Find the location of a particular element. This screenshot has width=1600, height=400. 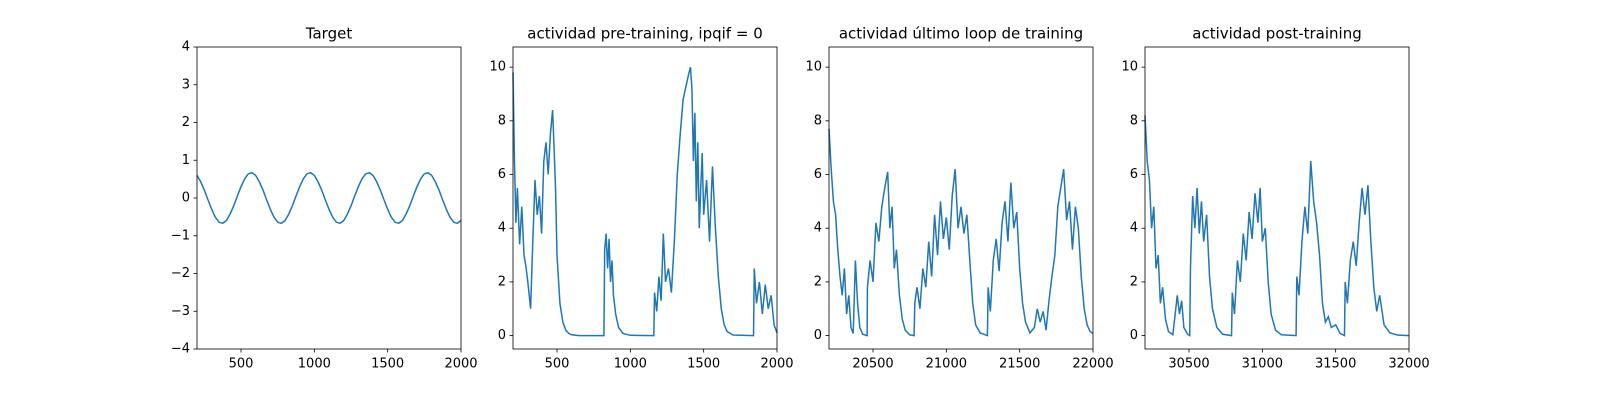

y-tick-label: 3 is located at coordinates (186, 84).